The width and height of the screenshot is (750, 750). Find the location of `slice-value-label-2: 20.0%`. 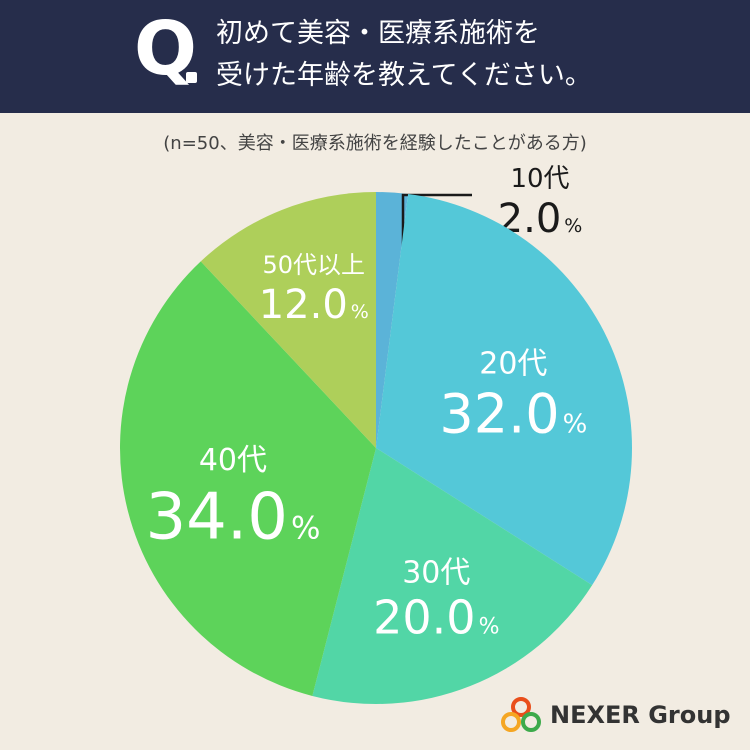

slice-value-label-2: 20.0% is located at coordinates (436, 617).